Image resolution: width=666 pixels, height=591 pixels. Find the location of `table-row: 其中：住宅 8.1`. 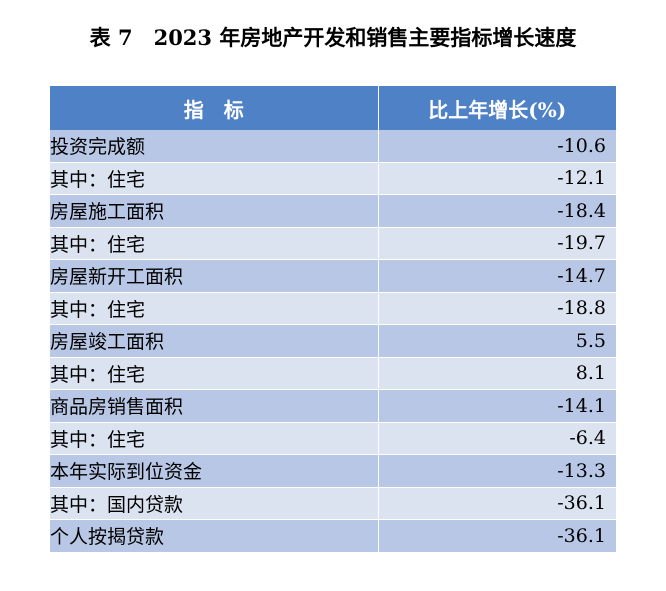

table-row: 其中：住宅 8.1 is located at coordinates (333, 373).